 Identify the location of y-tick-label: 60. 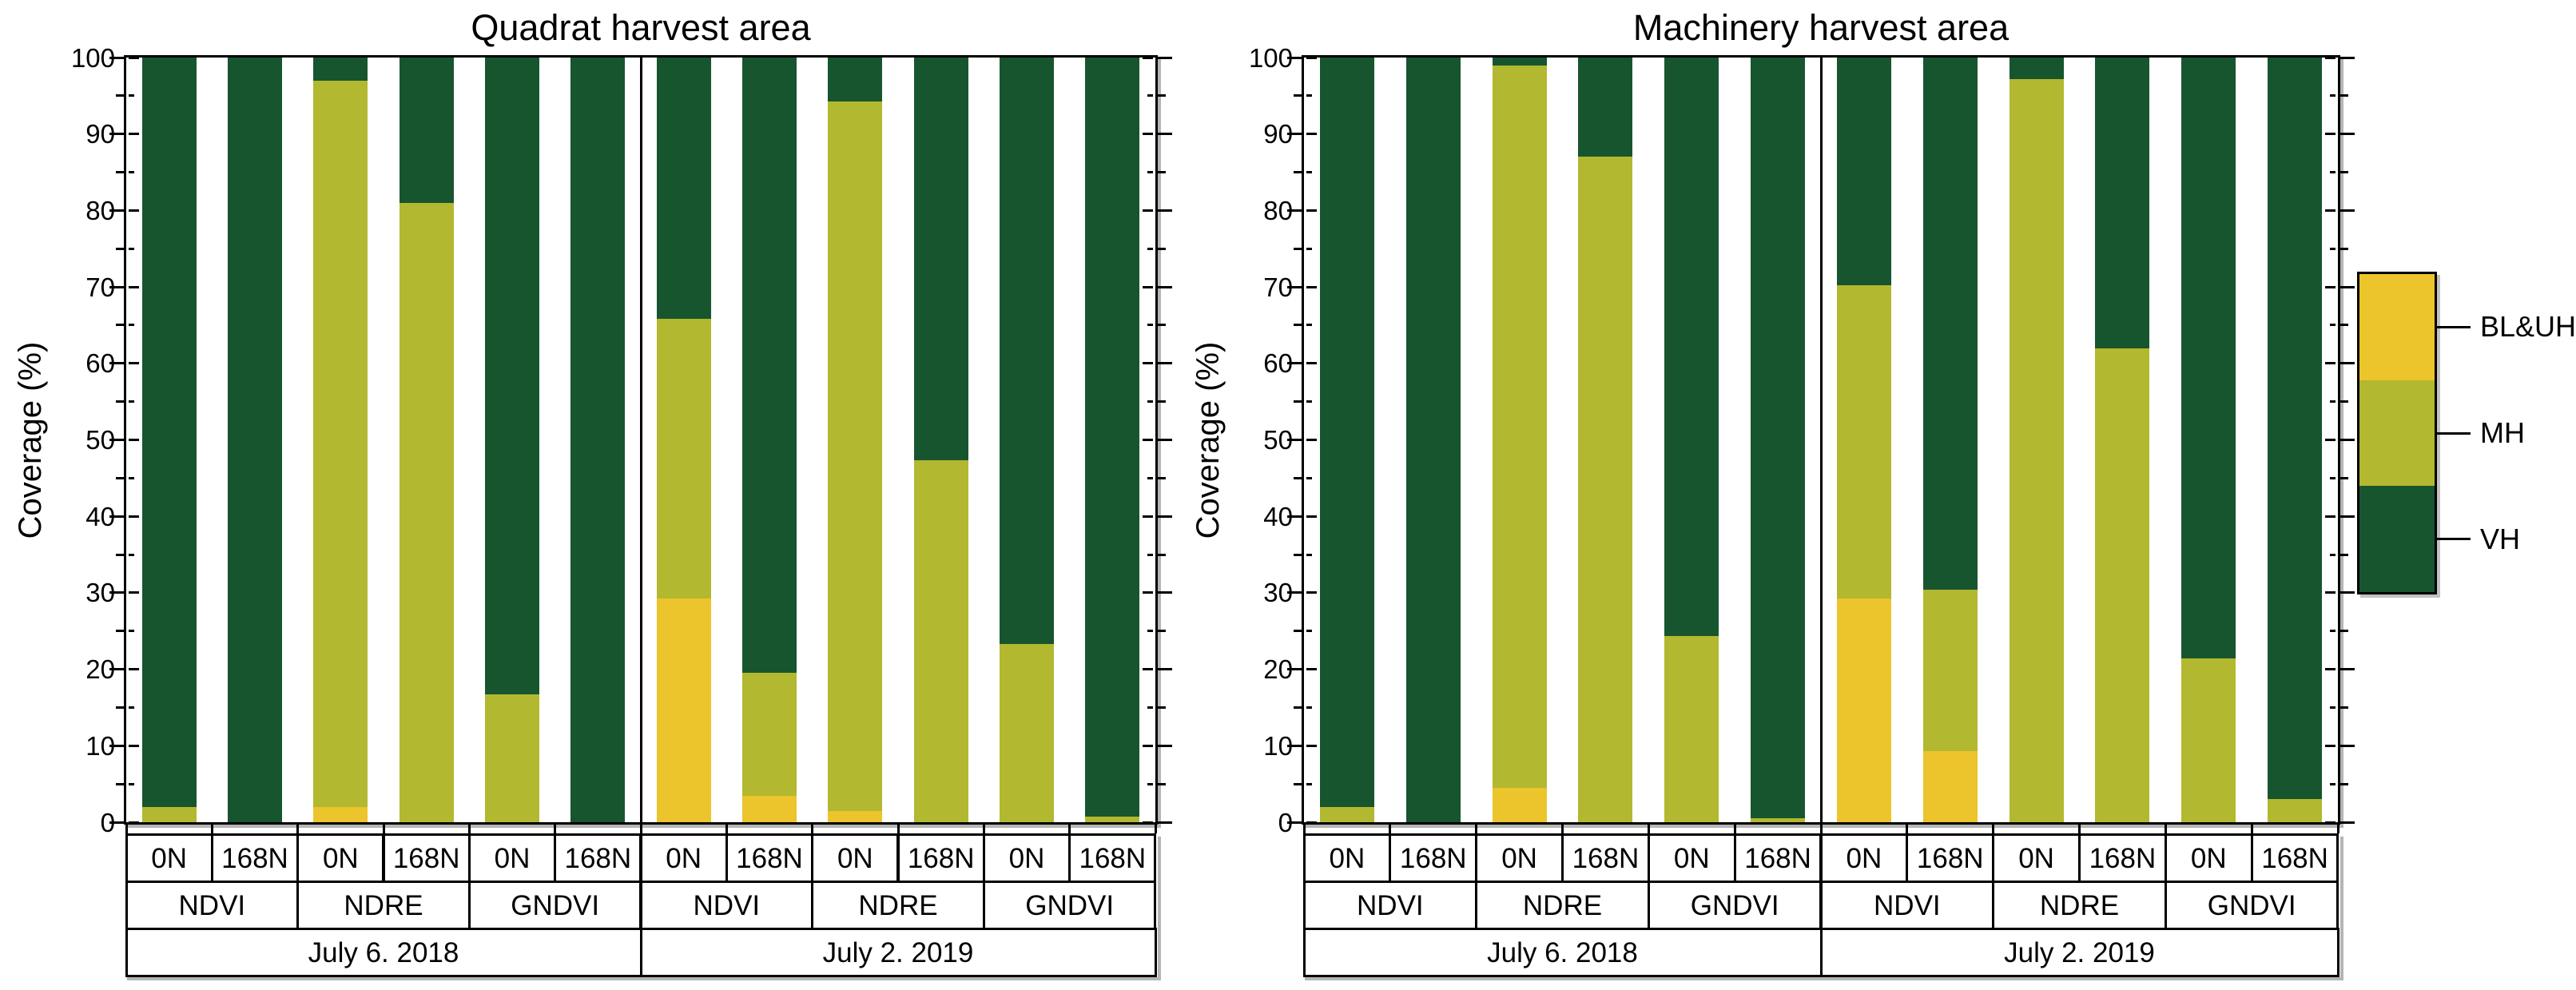
(1278, 363).